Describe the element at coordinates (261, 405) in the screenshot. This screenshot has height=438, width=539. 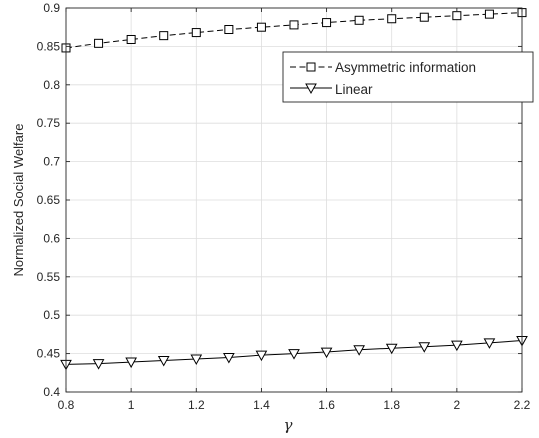
I see `x-tick-label: 1.4` at that location.